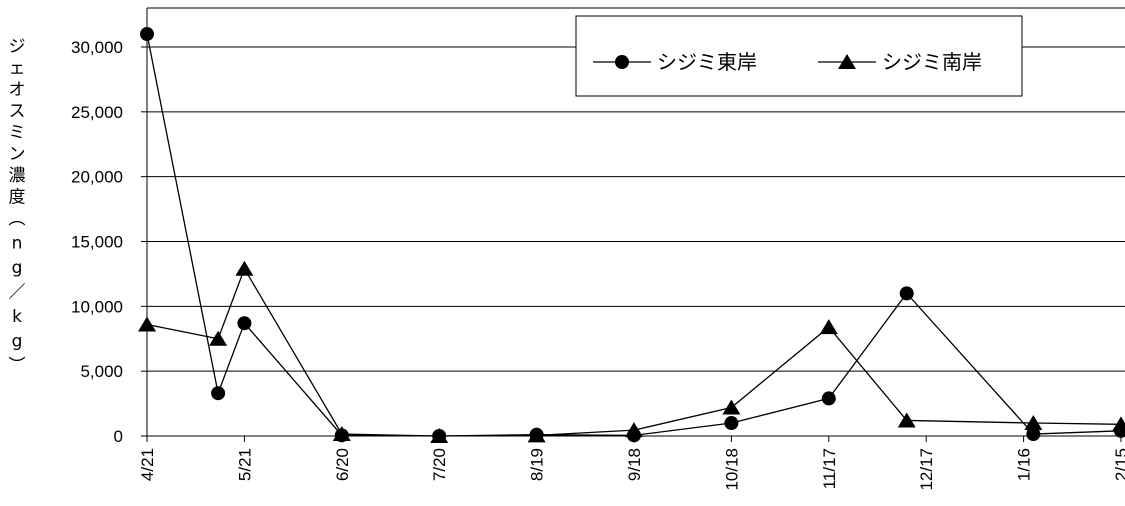 The width and height of the screenshot is (1125, 506). I want to click on legend-marker-circle, so click(622, 62).